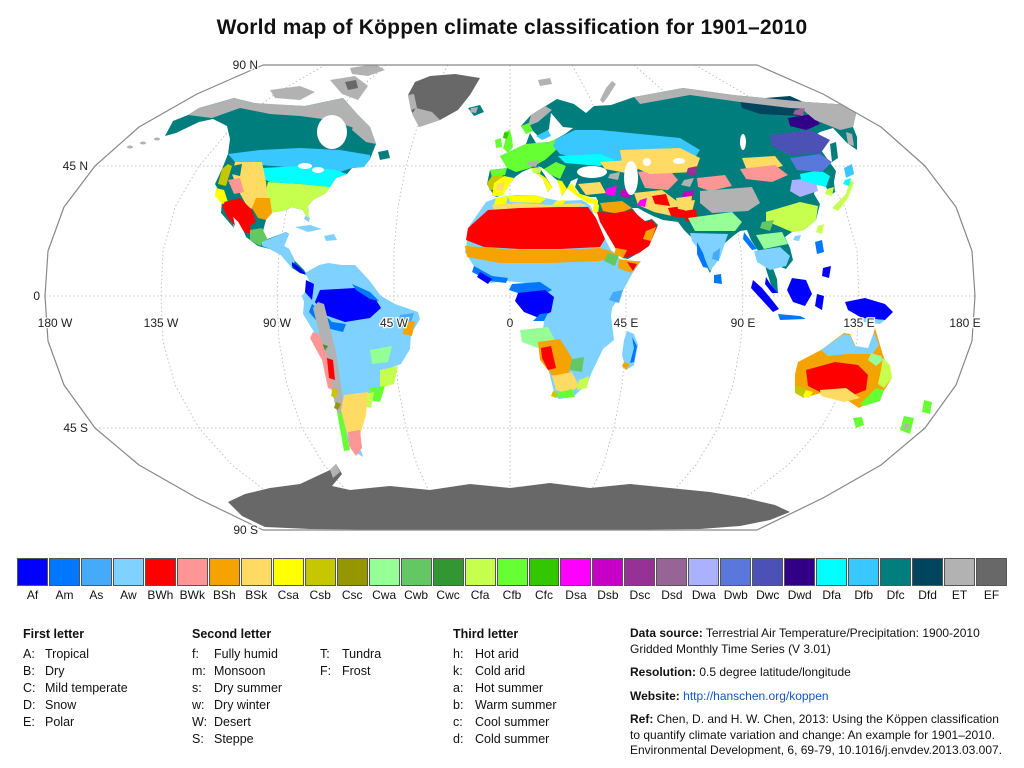 Image resolution: width=1024 pixels, height=768 pixels. What do you see at coordinates (655, 695) in the screenshot?
I see `website-label: Website:` at bounding box center [655, 695].